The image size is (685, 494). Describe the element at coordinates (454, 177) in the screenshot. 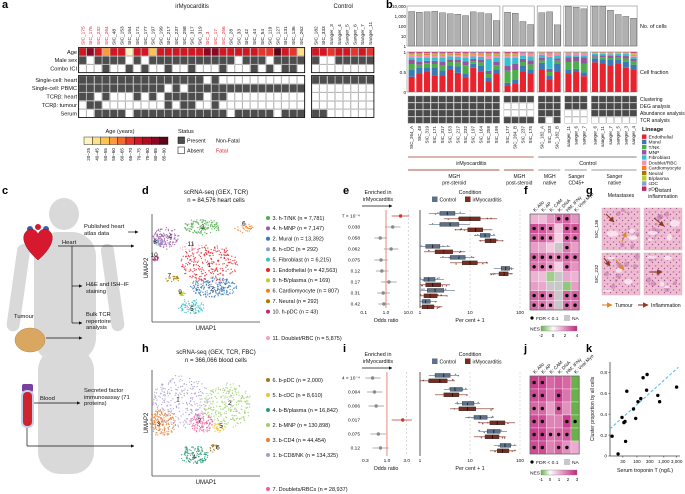

I see `sub-group-label-1: MGH` at that location.